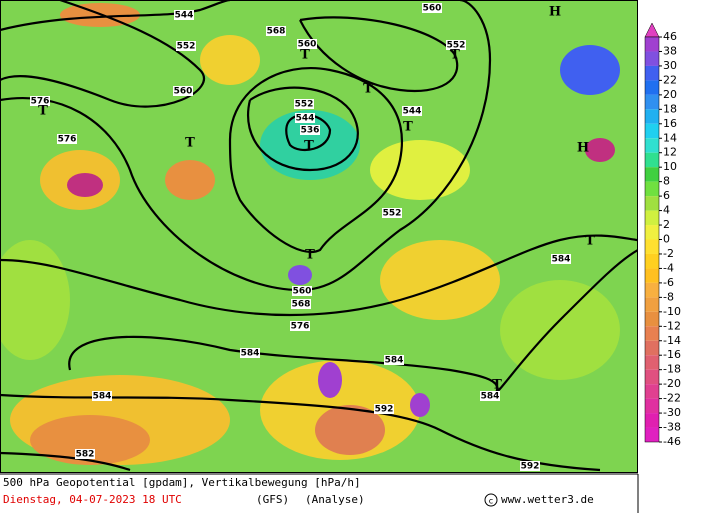 The height and width of the screenshot is (513, 704). What do you see at coordinates (672, 427) in the screenshot?
I see `colorbar-label: -38` at bounding box center [672, 427].